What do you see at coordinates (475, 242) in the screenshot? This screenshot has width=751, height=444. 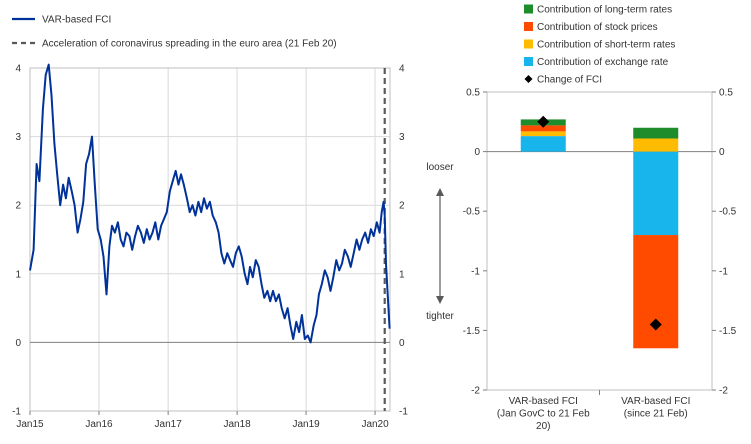 I see `right-y-axis-ticks: 0.5 0 -0.5 -1 -1.5 -2` at bounding box center [475, 242].